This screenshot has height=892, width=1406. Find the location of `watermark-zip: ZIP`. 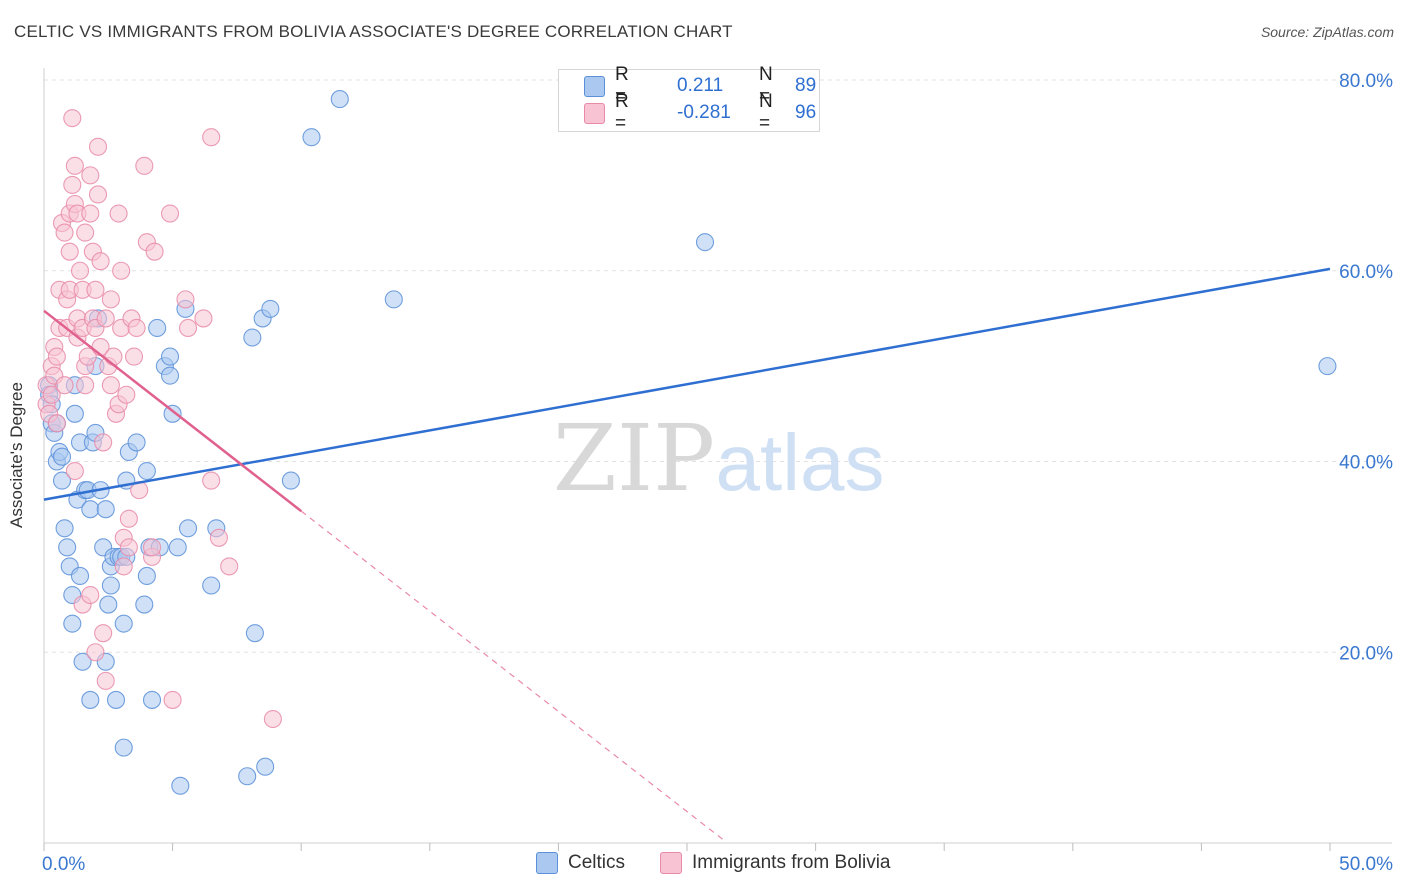

watermark-zip: ZIP is located at coordinates (634, 458).